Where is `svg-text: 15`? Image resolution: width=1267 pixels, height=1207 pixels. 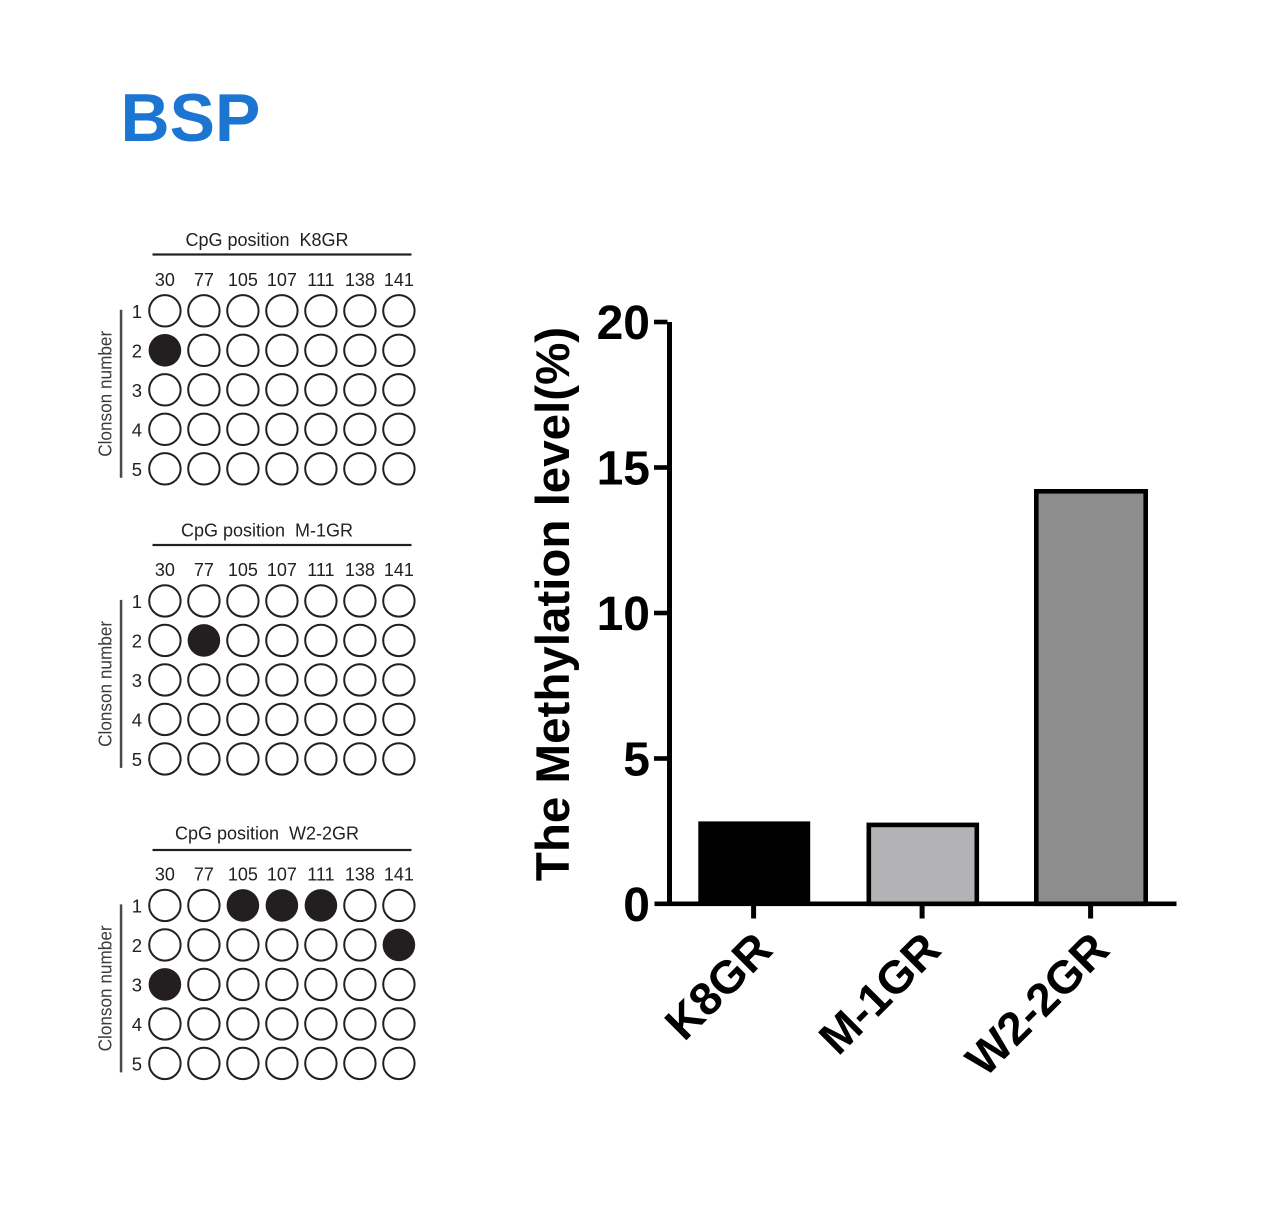 svg-text: 15 is located at coordinates (623, 468).